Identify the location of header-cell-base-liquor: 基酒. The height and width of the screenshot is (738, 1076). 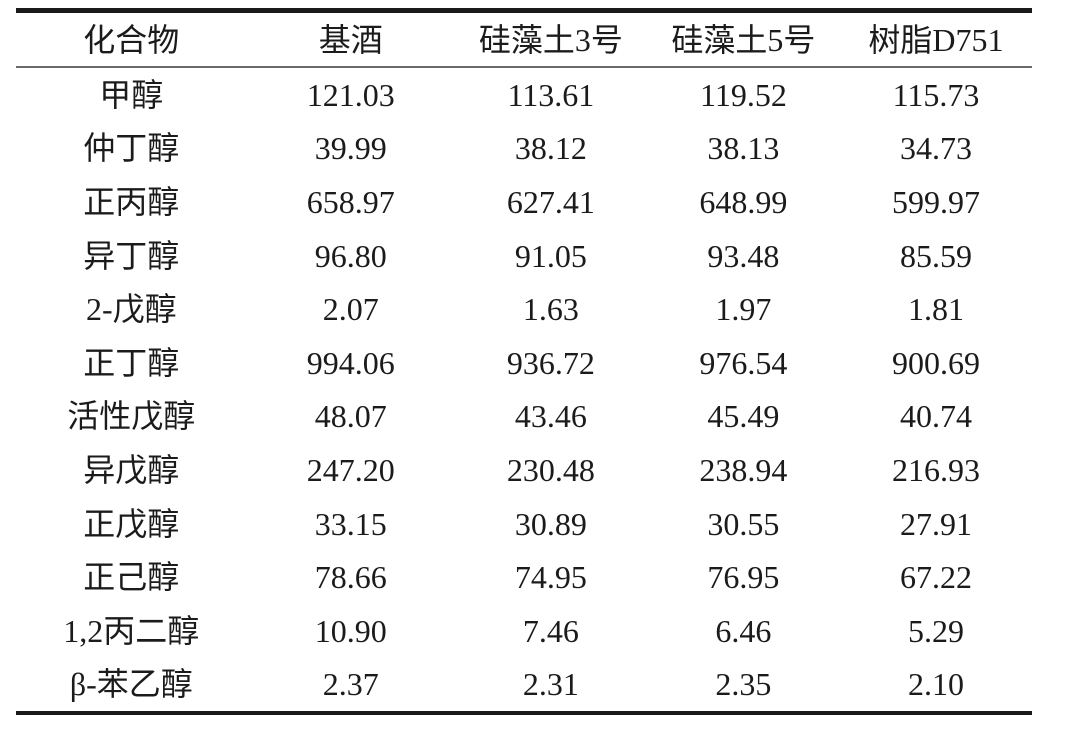
(350, 39).